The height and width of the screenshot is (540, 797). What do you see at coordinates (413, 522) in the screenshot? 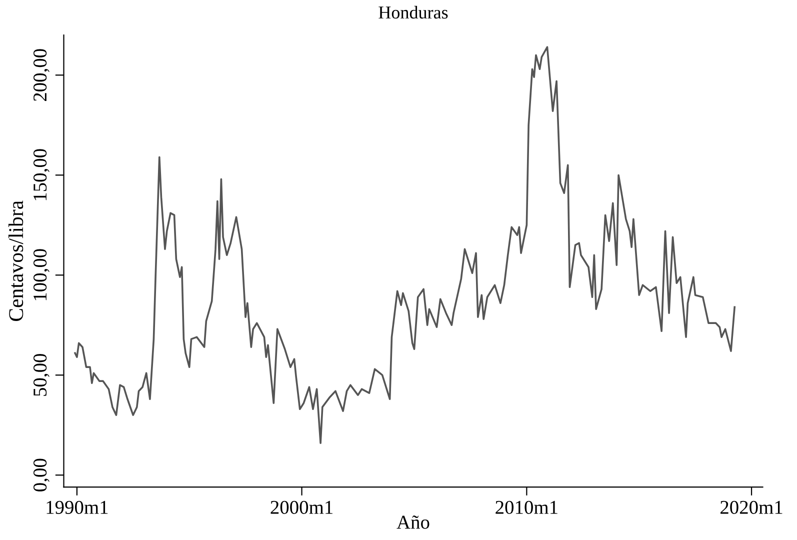
I see `x-axis-title: Año` at bounding box center [413, 522].